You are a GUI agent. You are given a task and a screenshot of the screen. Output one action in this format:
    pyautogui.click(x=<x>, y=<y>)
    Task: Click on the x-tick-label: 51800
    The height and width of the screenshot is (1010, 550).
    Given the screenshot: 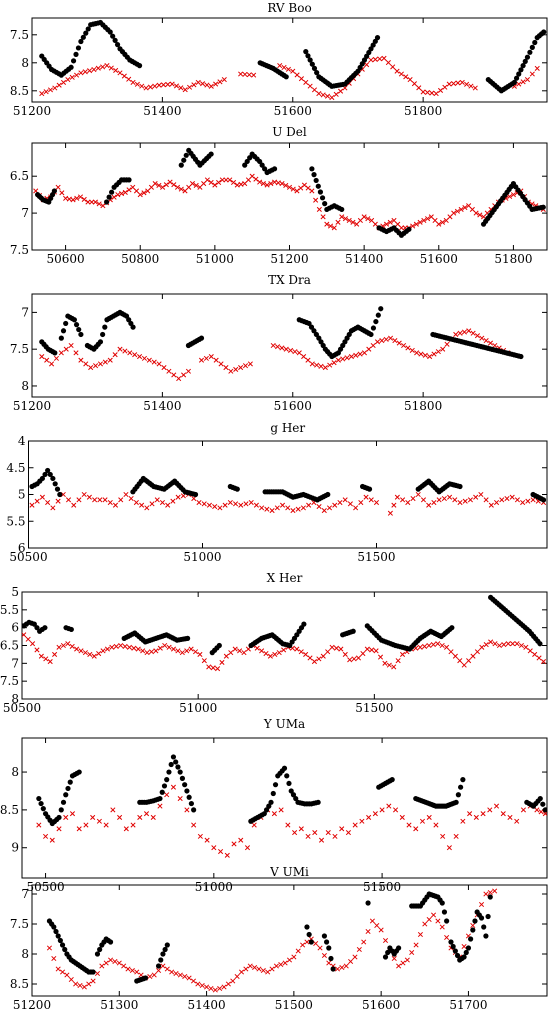 What is the action you would take?
    pyautogui.click(x=423, y=406)
    